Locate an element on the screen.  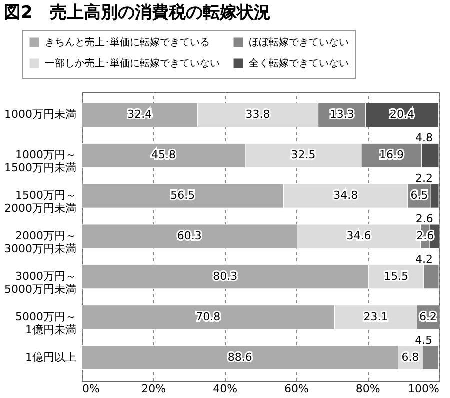
data-label: 4.8 is located at coordinates (424, 138).